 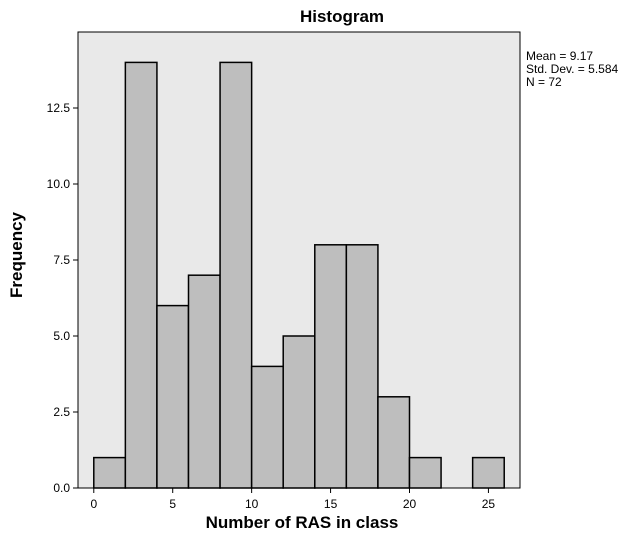 What do you see at coordinates (410, 504) in the screenshot?
I see `x-tick-label: 20` at bounding box center [410, 504].